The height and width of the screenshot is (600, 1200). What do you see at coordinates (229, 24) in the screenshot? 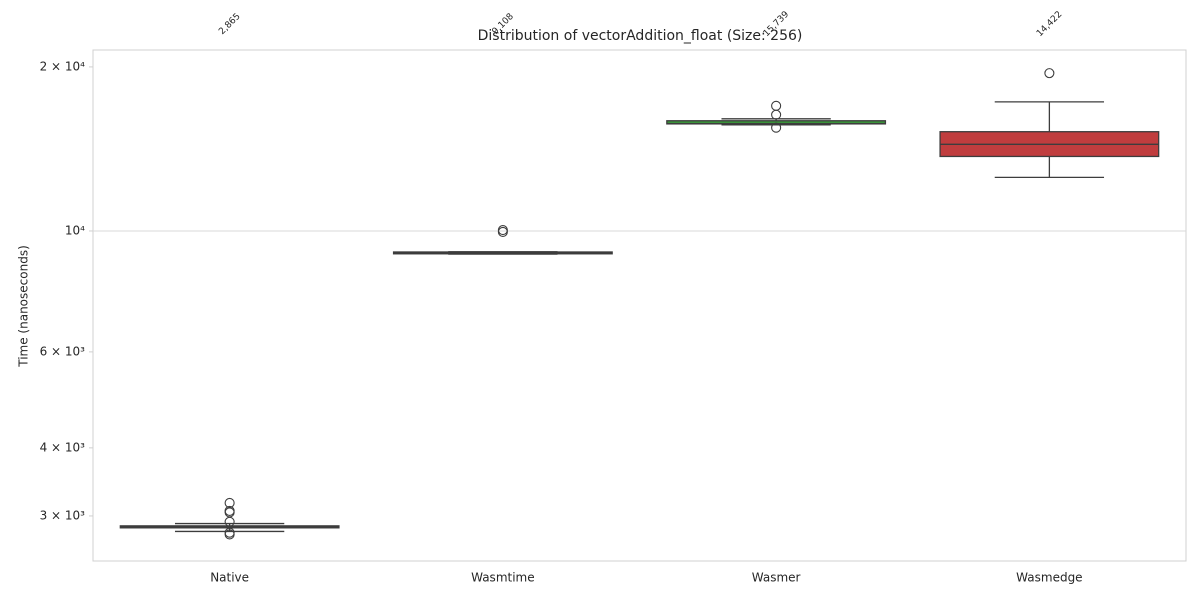
I see `box-annotation: 2,865` at bounding box center [229, 24].